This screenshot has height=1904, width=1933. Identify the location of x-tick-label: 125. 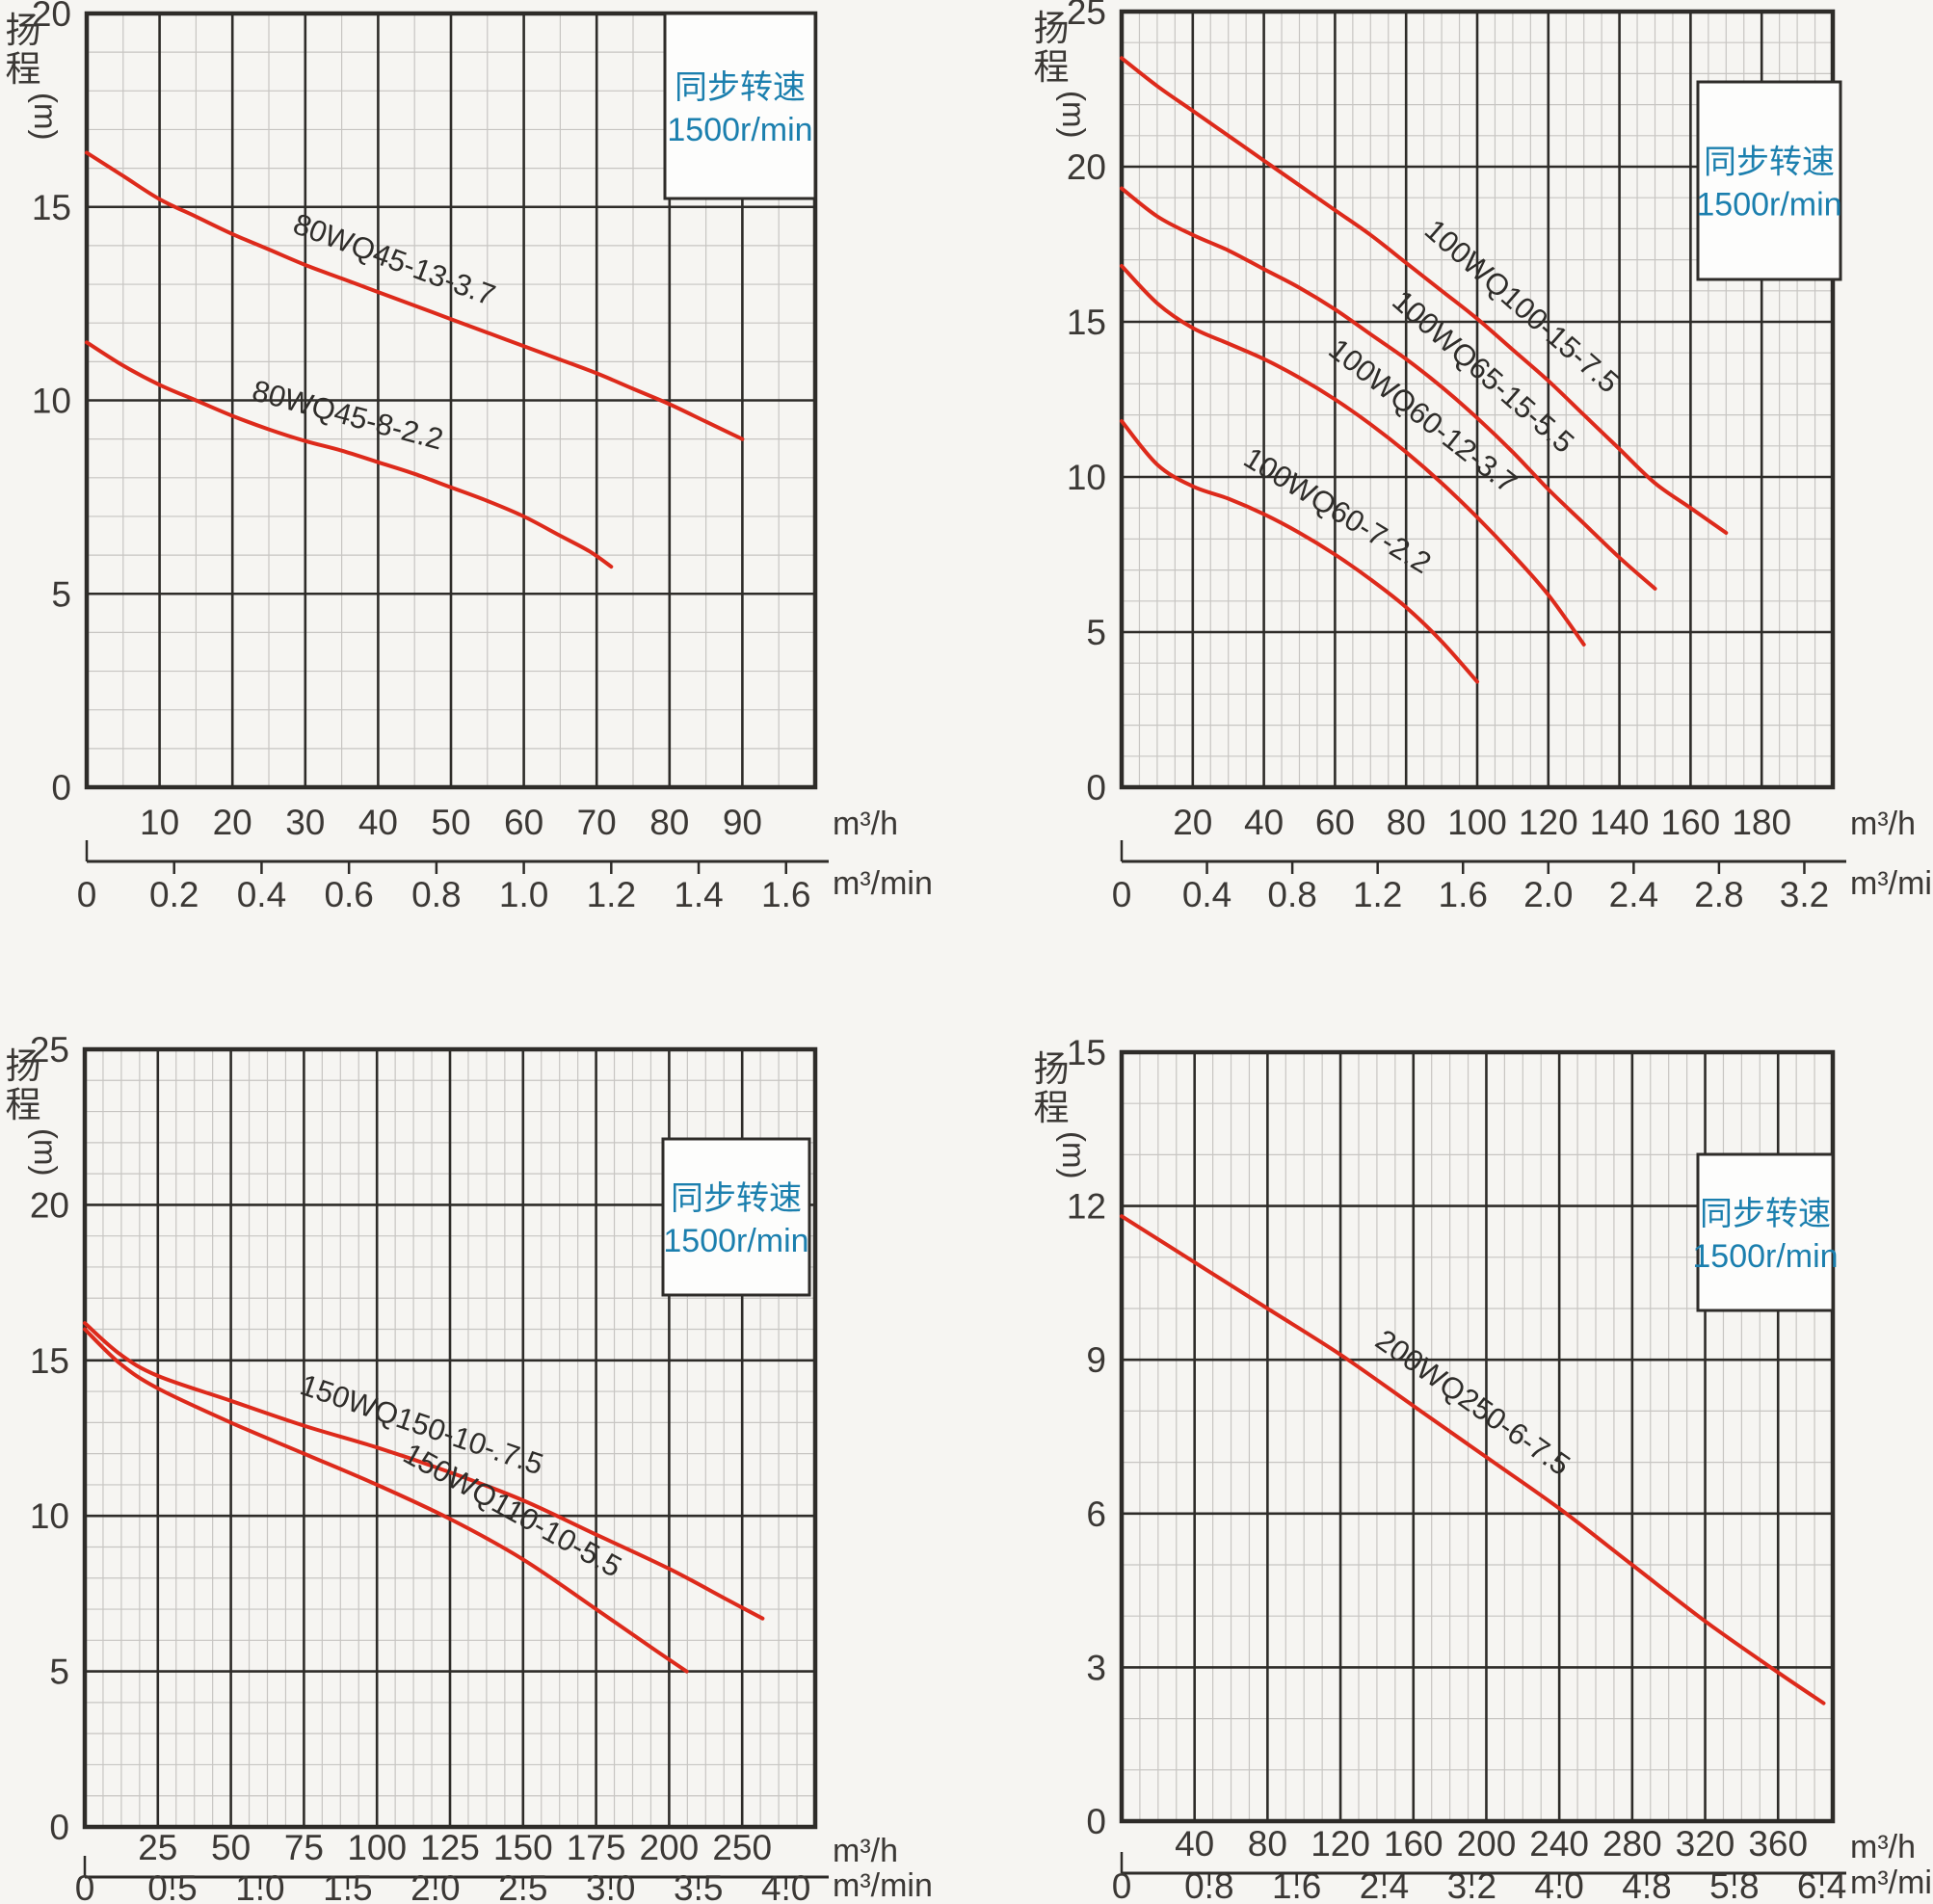
(450, 1848).